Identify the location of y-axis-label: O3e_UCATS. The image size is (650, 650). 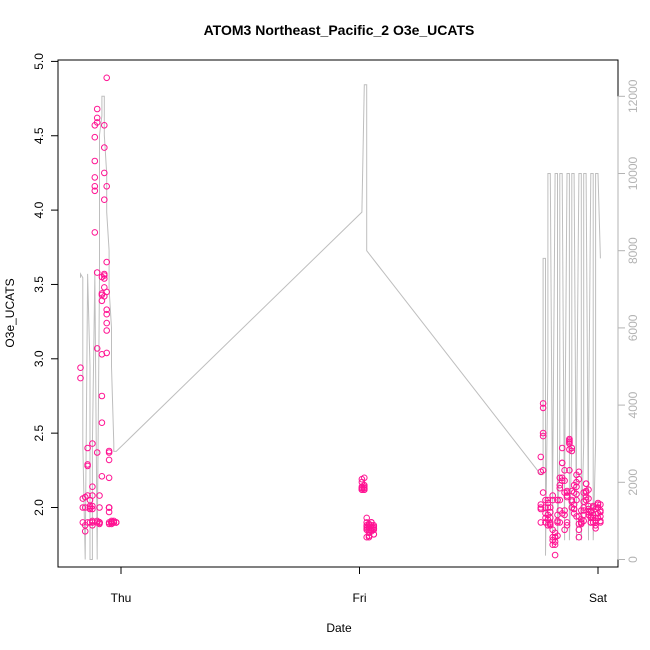
(10, 312).